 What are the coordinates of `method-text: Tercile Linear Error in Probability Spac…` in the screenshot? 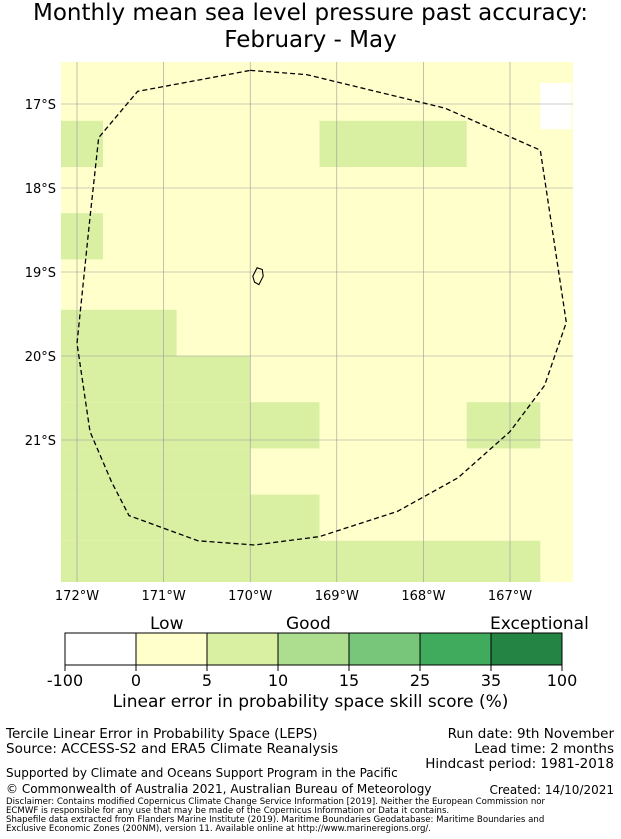 It's located at (162, 734).